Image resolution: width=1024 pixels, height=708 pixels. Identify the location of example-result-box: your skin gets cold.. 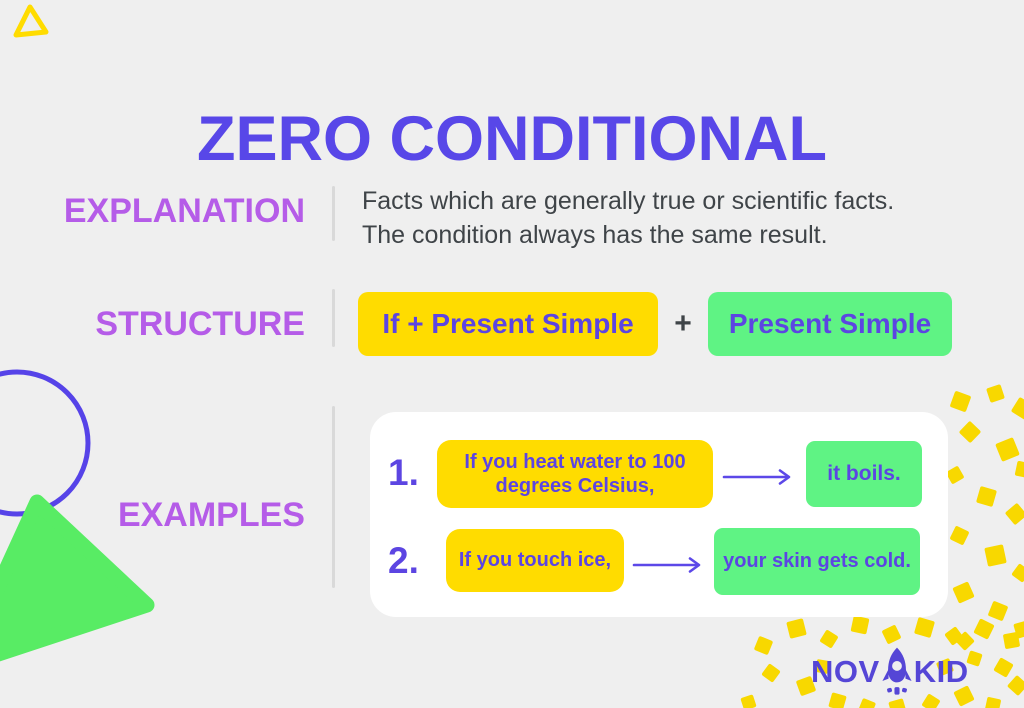
(817, 561).